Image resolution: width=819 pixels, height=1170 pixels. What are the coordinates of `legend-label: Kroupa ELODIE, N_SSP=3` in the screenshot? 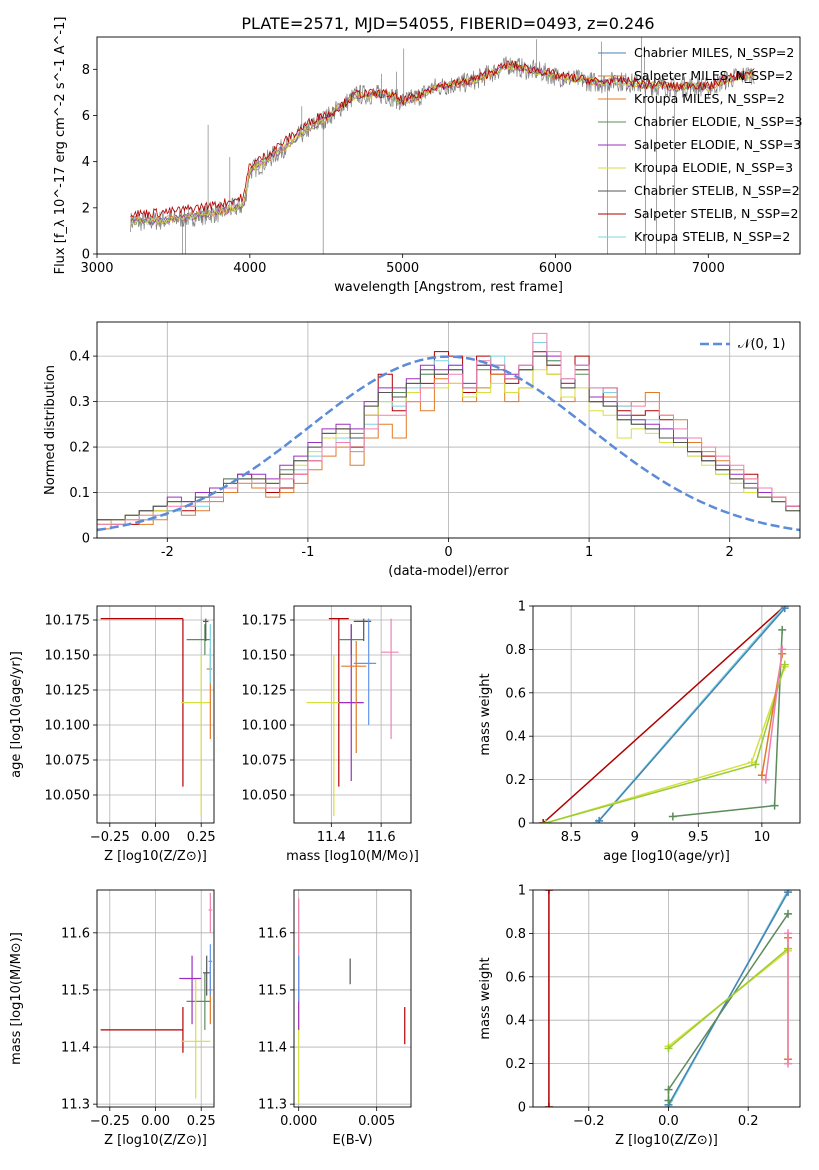 It's located at (713, 167).